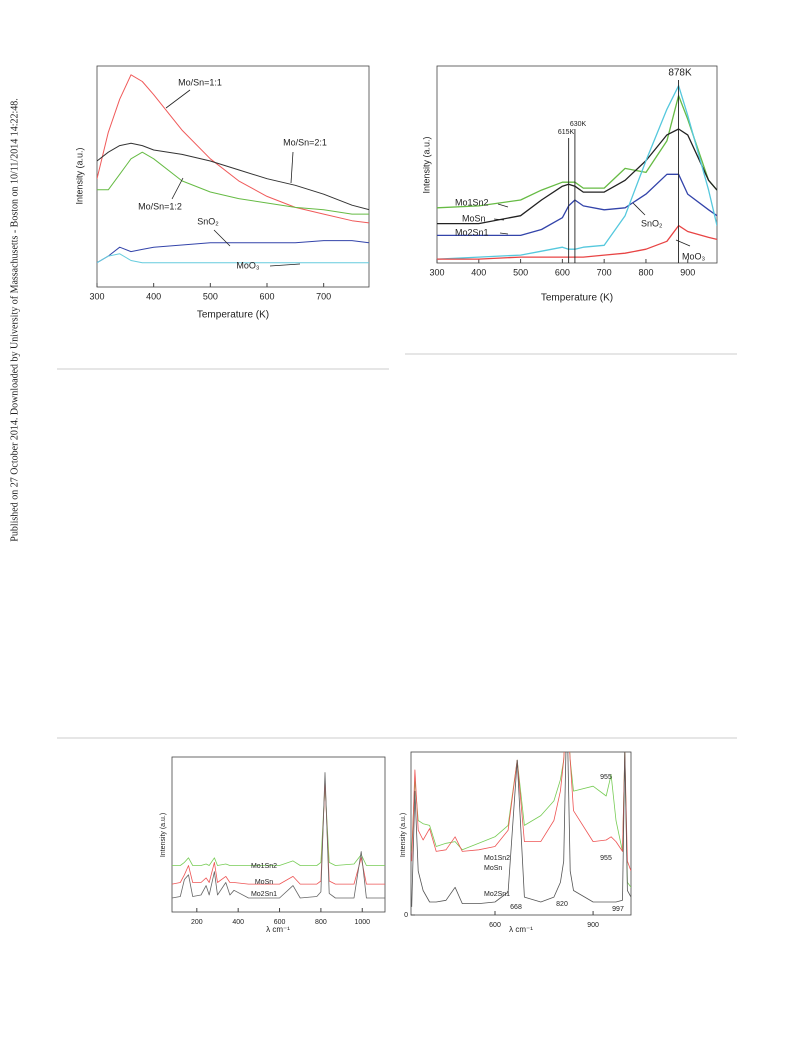 The height and width of the screenshot is (1039, 793). What do you see at coordinates (618, 909) in the screenshot?
I see `peak-label: 997` at bounding box center [618, 909].